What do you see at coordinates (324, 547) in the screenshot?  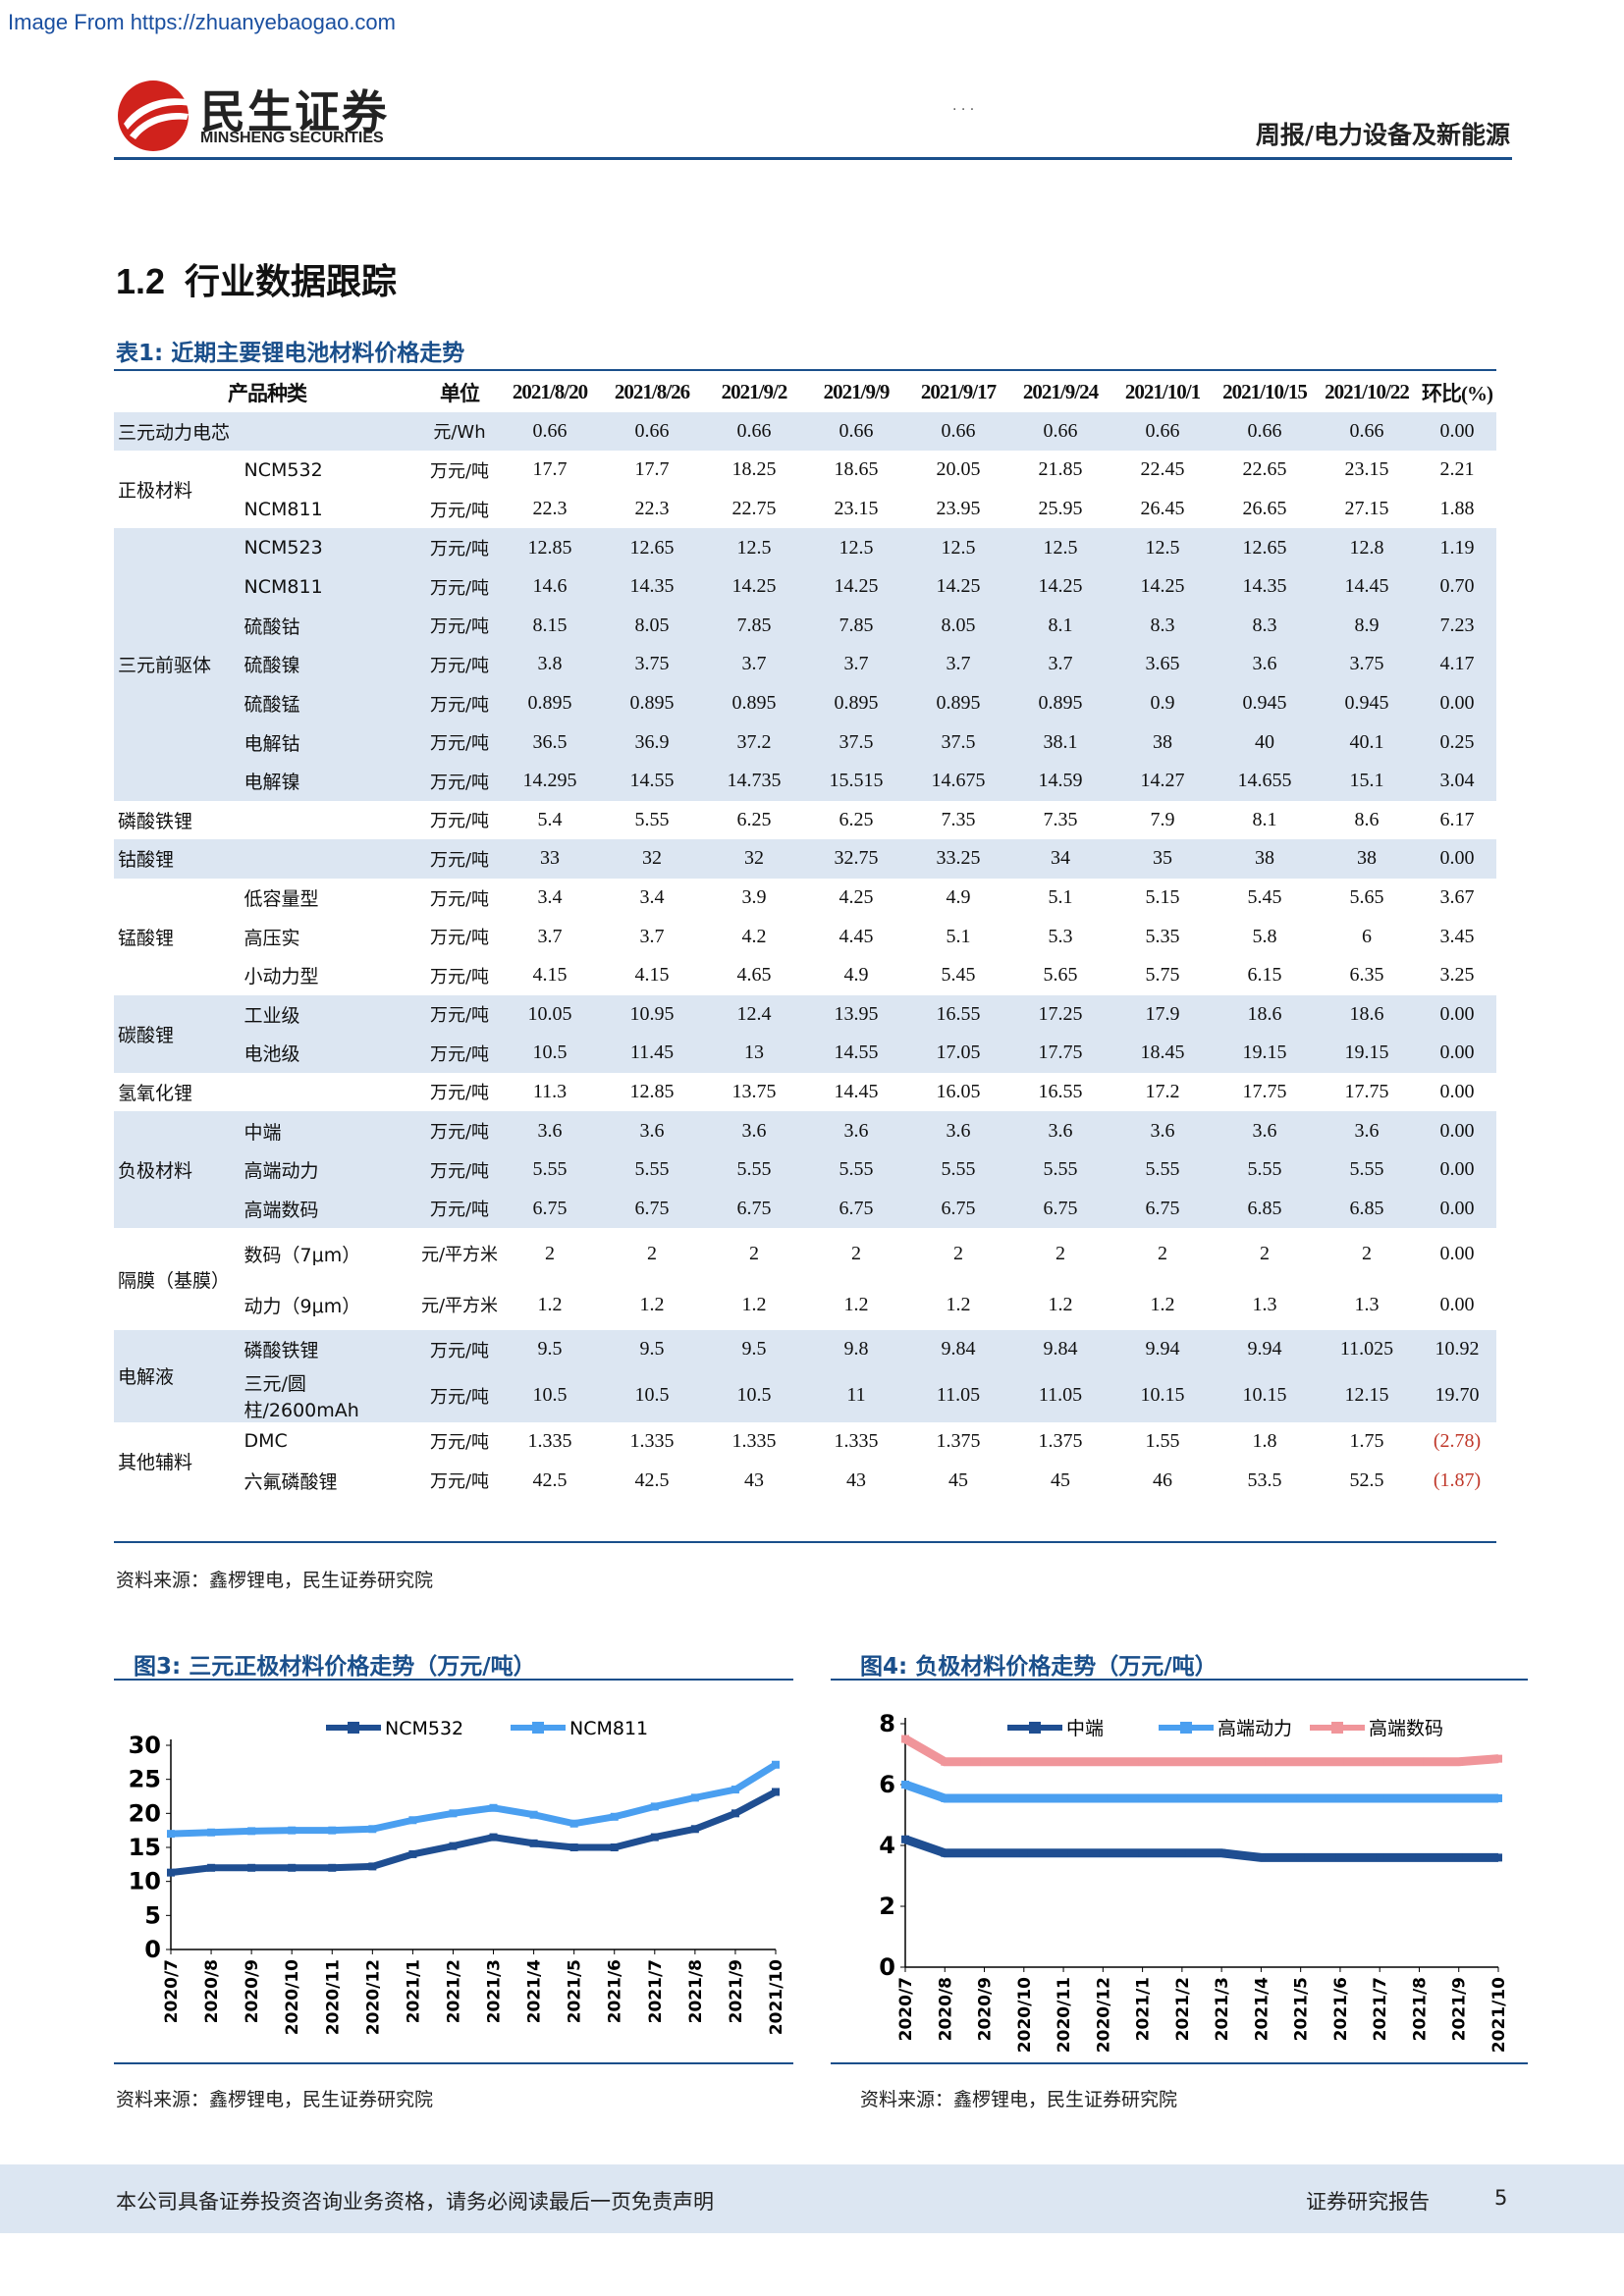 I see `row-subcategory: NCM523` at bounding box center [324, 547].